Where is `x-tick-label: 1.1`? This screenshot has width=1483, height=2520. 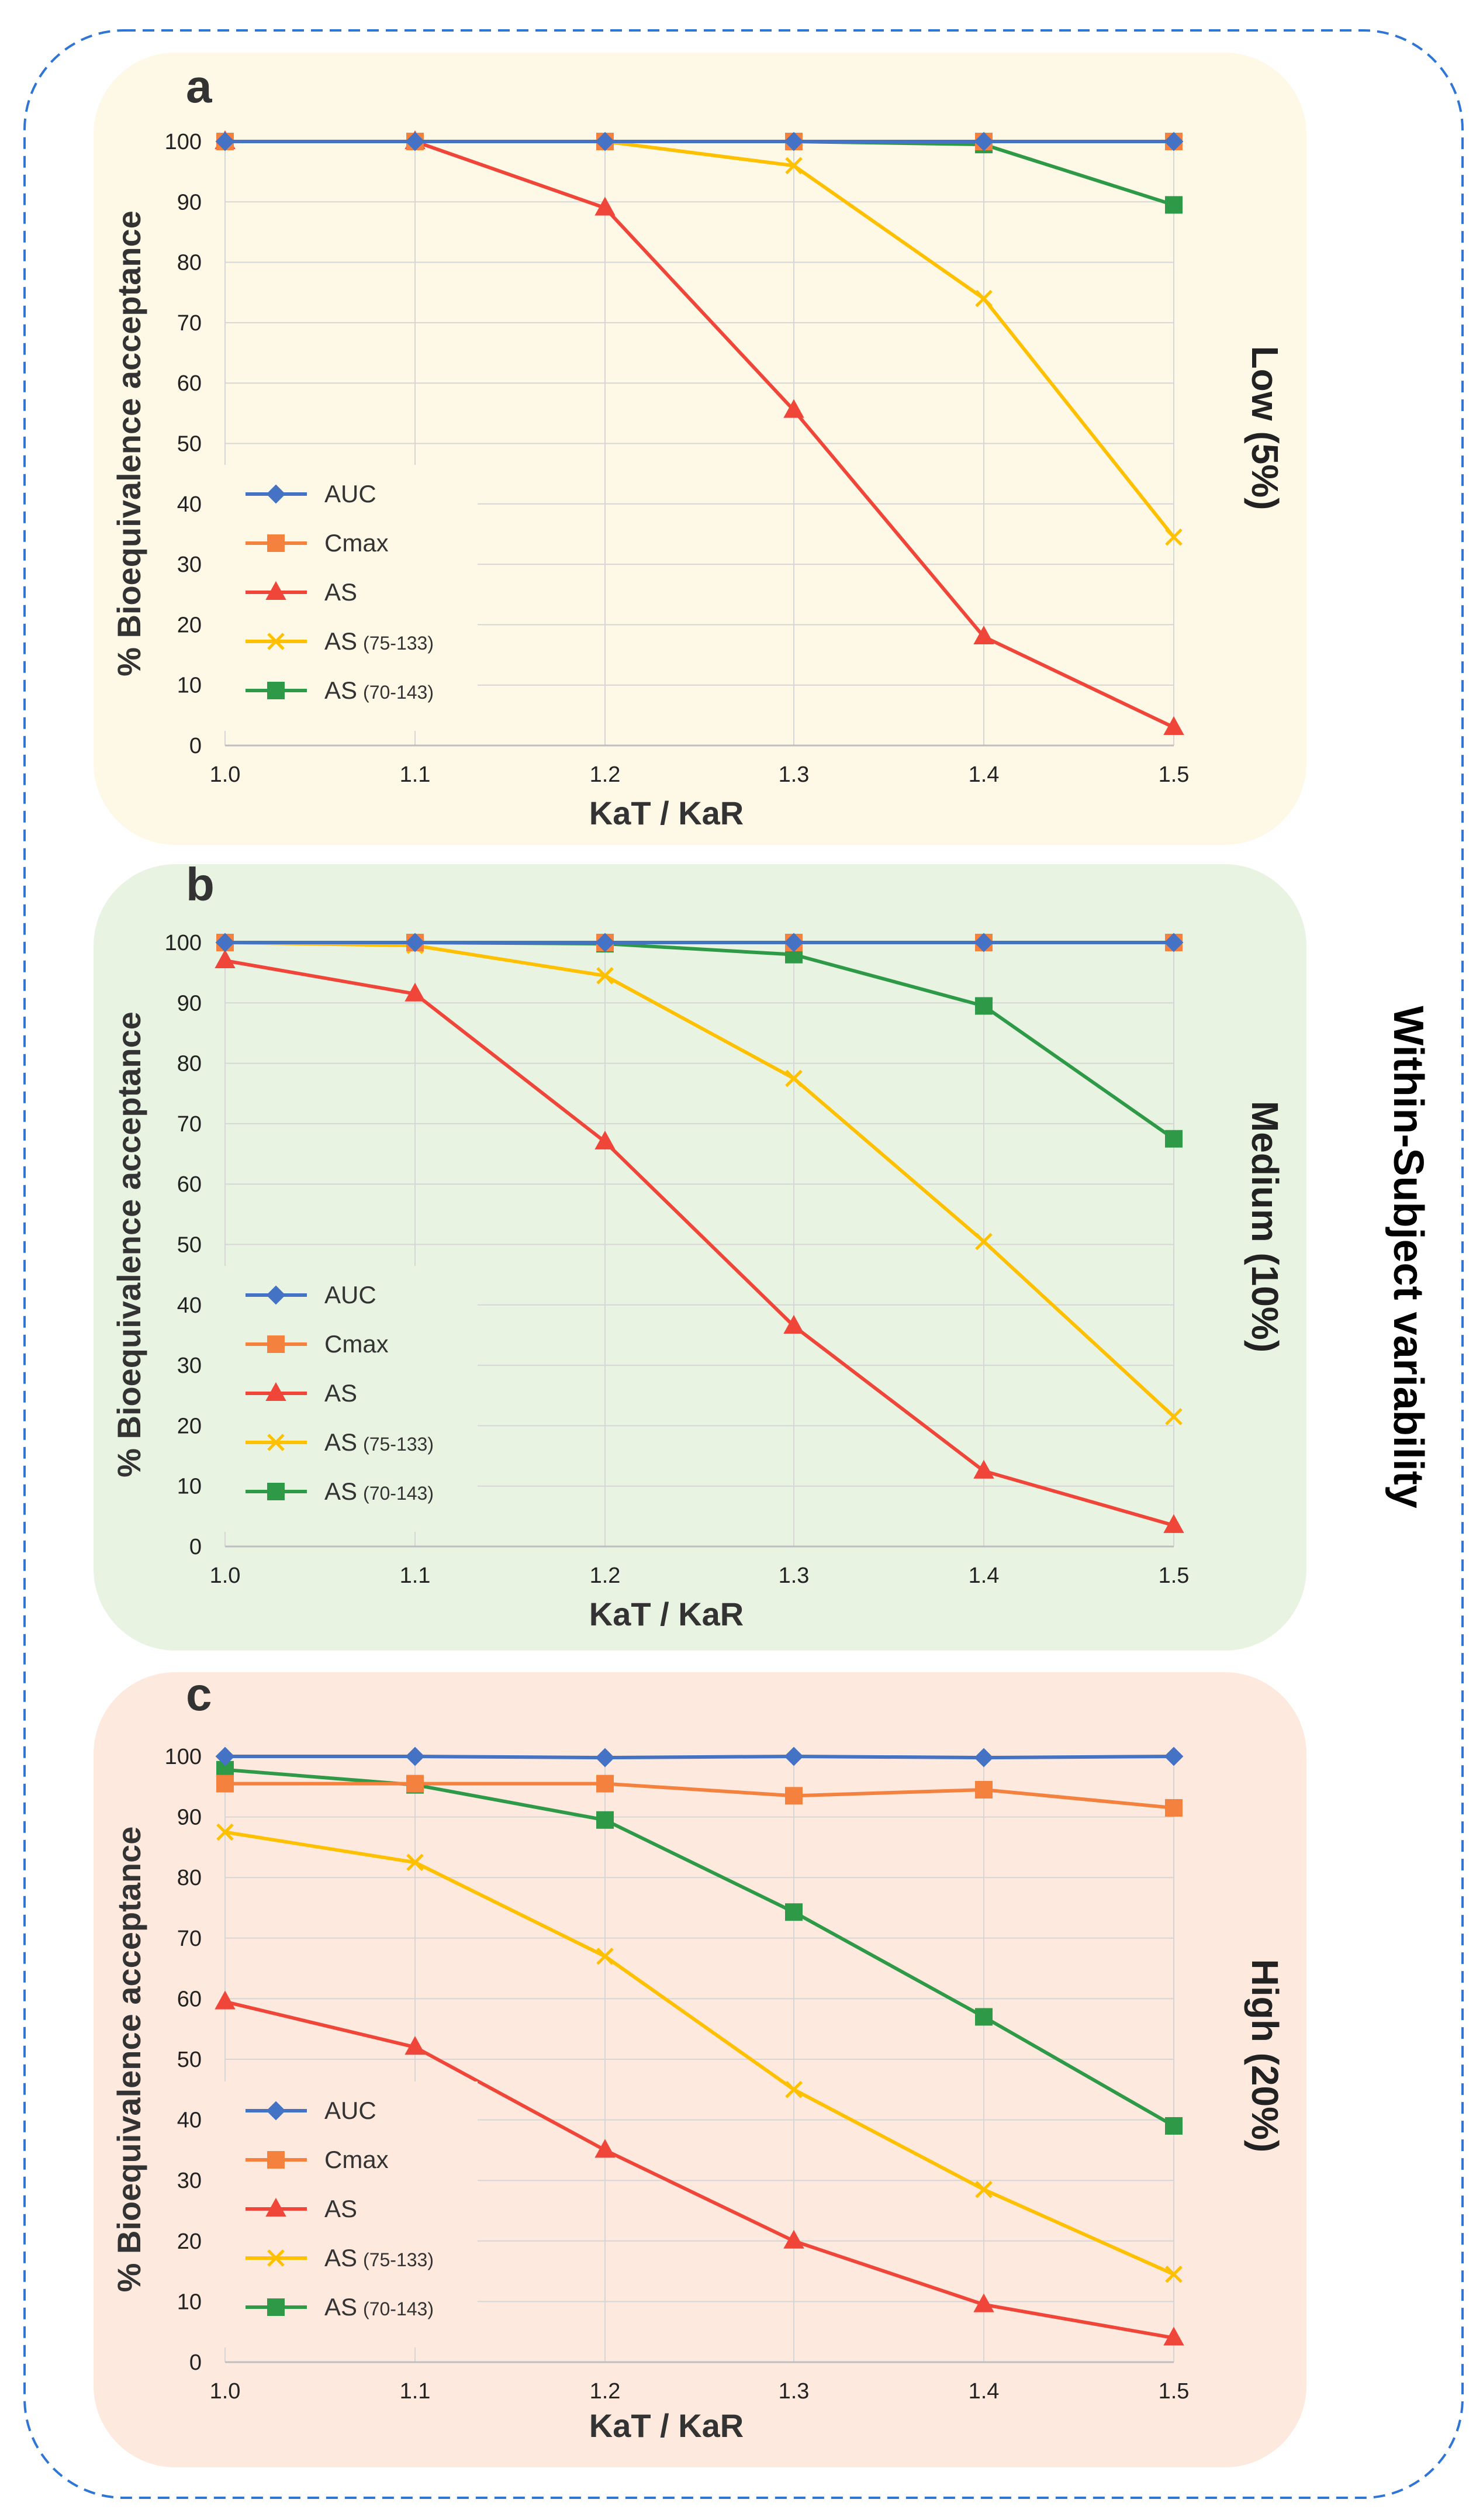 x-tick-label: 1.1 is located at coordinates (415, 1575).